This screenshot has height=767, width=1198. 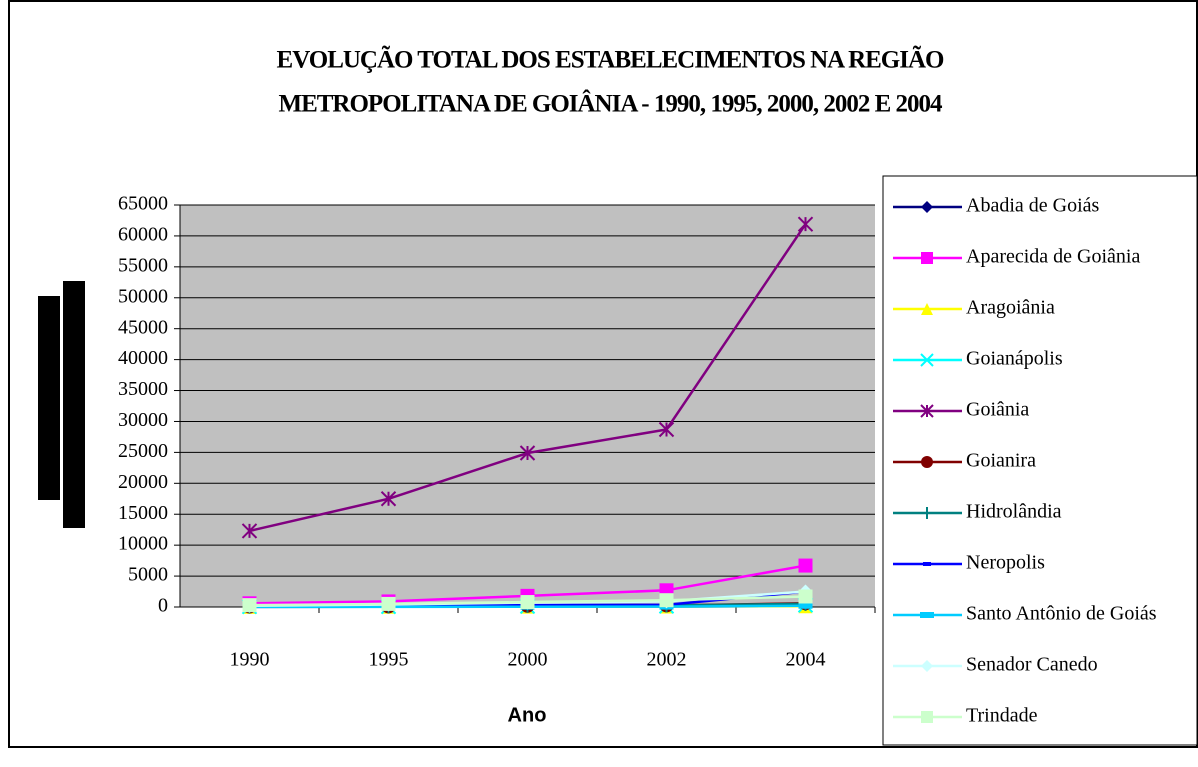 What do you see at coordinates (1032, 665) in the screenshot?
I see `legend-label: Senador Canedo` at bounding box center [1032, 665].